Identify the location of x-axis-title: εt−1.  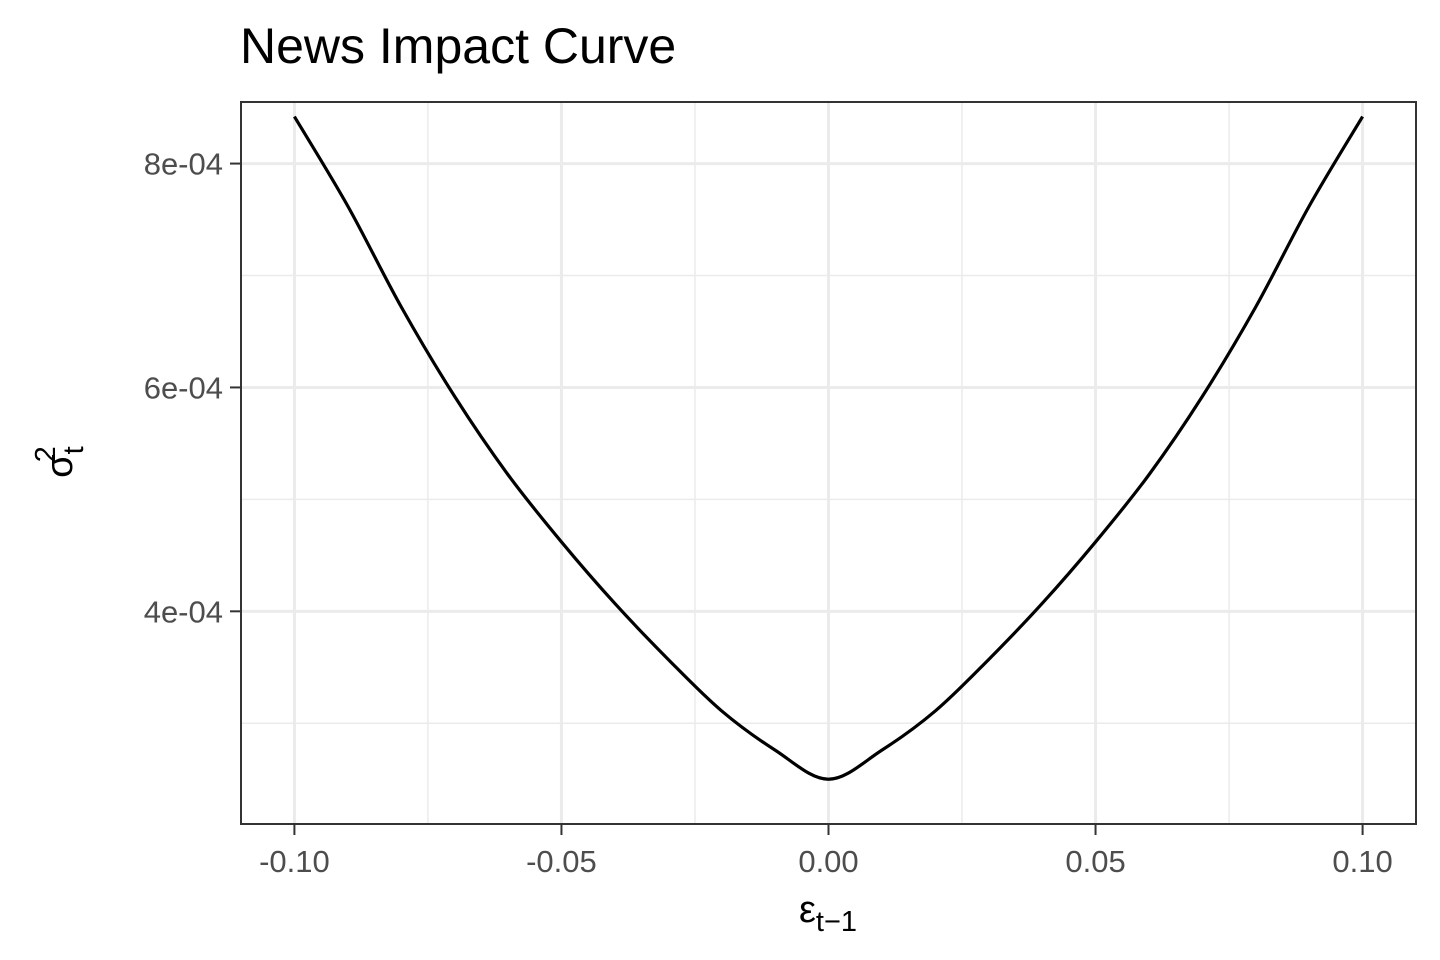
(828, 913).